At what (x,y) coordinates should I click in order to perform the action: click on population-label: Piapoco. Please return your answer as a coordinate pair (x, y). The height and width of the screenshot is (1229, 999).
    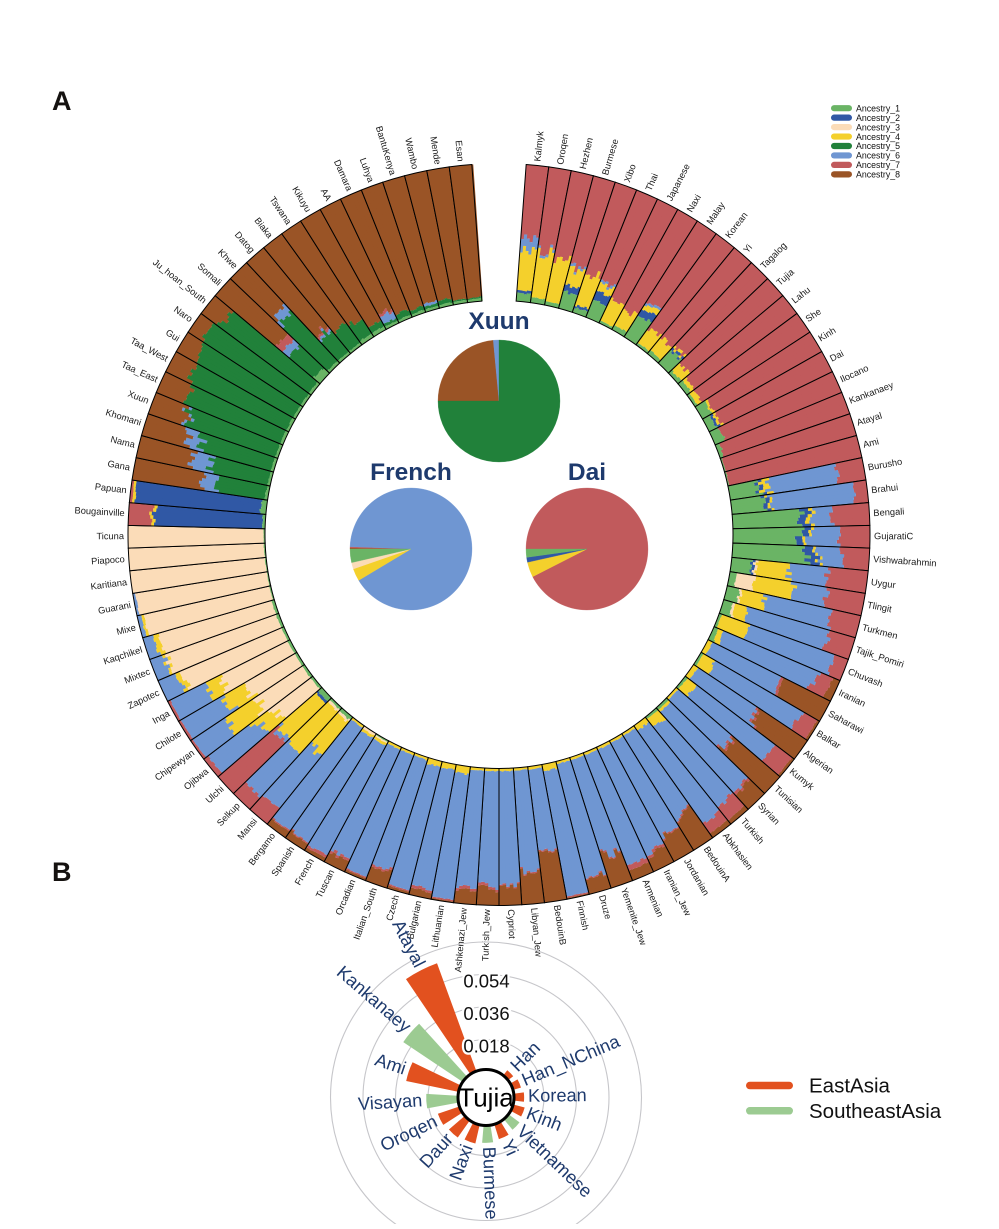
    Looking at the image, I should click on (108, 560).